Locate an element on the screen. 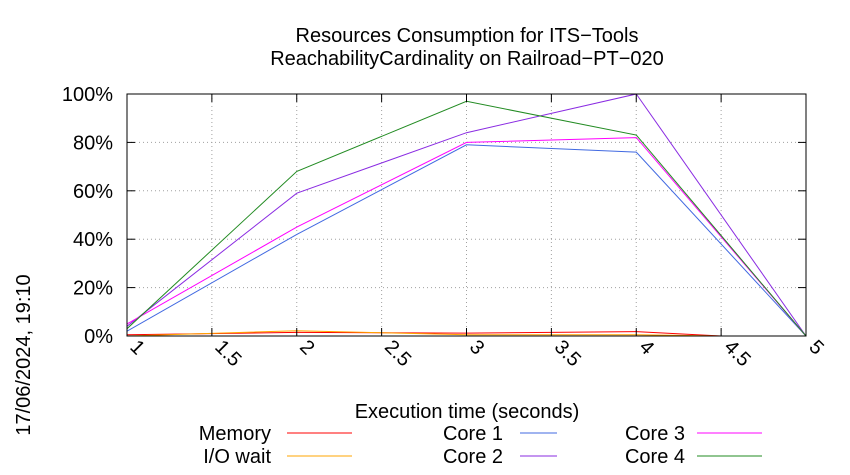  y-tick-label: 100% is located at coordinates (87, 95).